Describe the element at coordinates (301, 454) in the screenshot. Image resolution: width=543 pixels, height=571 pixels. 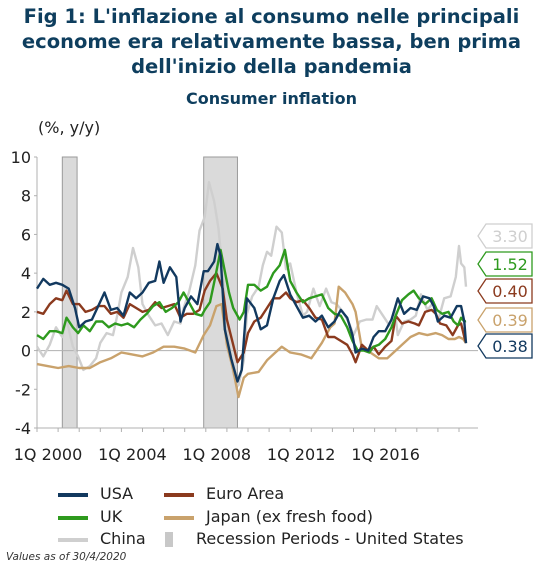
I see `x-tick-label: 1Q 2012` at that location.